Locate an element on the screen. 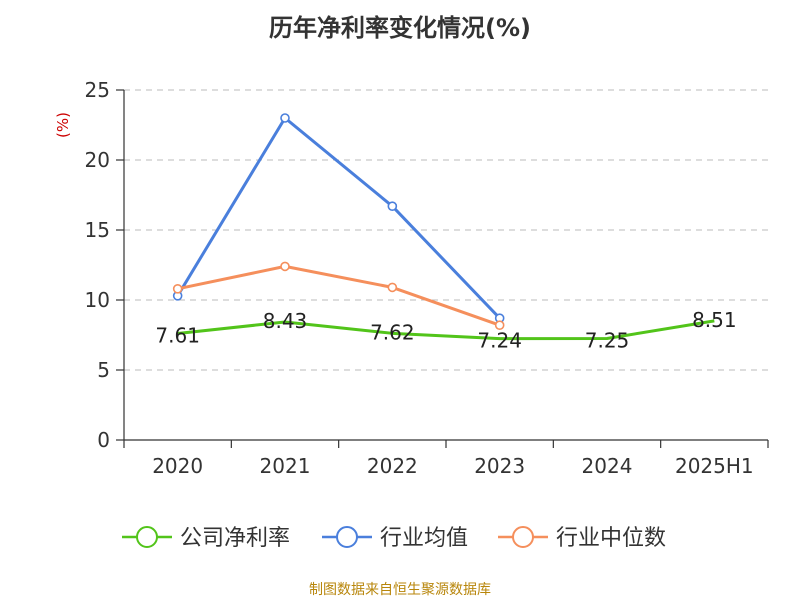 This screenshot has height=600, width=800. chart-title: 历年净利率变化情况(%) is located at coordinates (400, 28).